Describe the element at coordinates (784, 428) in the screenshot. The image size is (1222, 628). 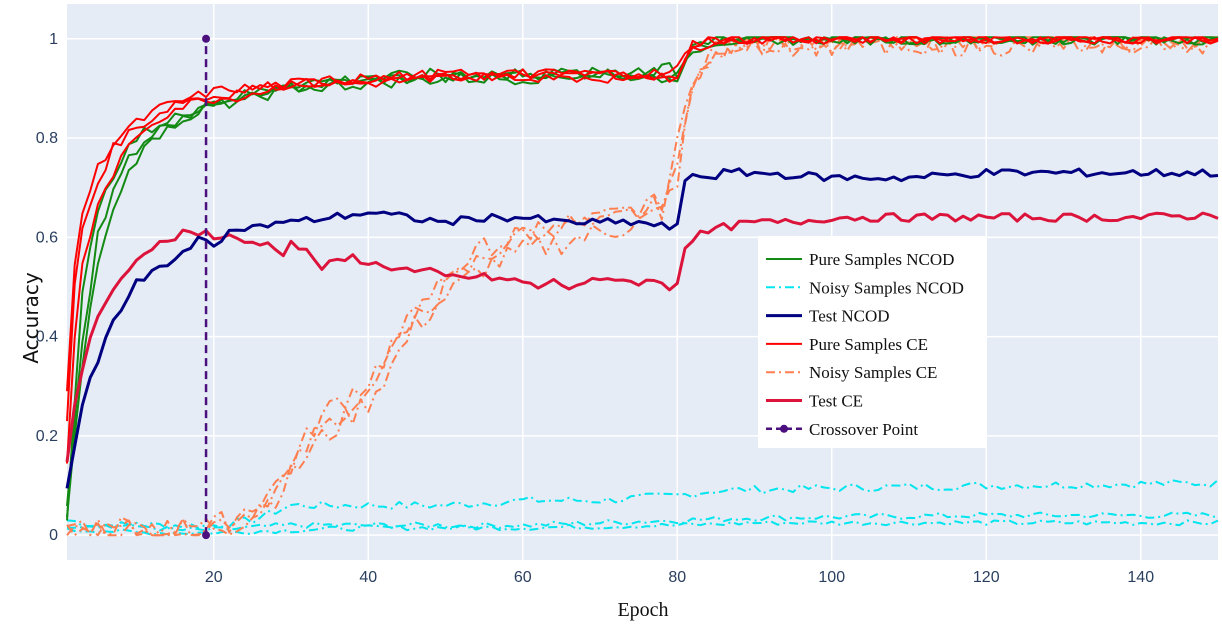
I see `legend-marker` at that location.